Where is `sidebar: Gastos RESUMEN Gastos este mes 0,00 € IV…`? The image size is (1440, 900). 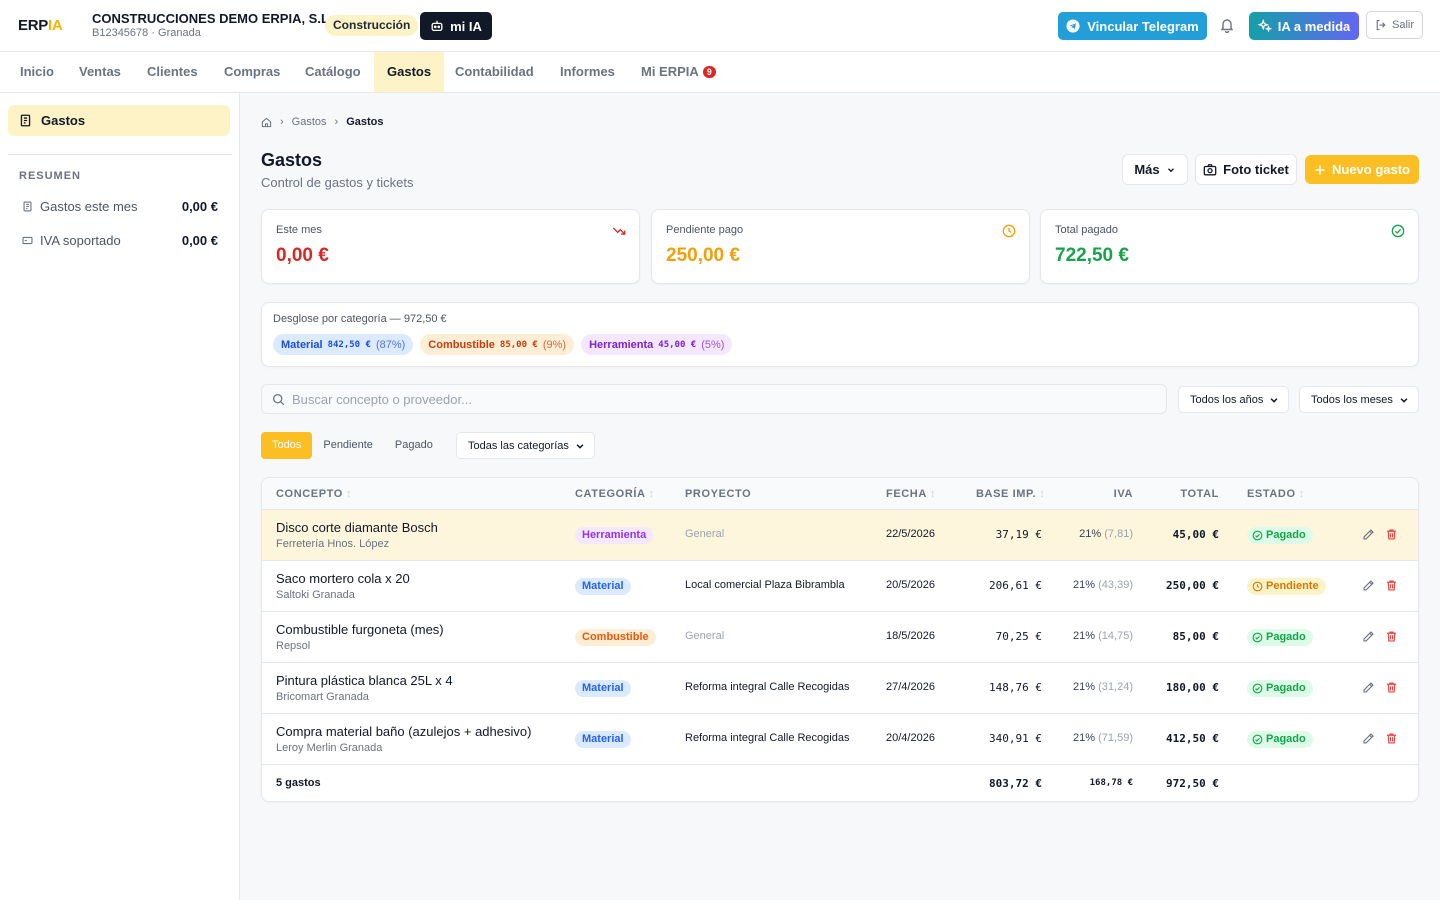
sidebar: Gastos RESUMEN Gastos este mes 0,00 € IV… is located at coordinates (120, 496).